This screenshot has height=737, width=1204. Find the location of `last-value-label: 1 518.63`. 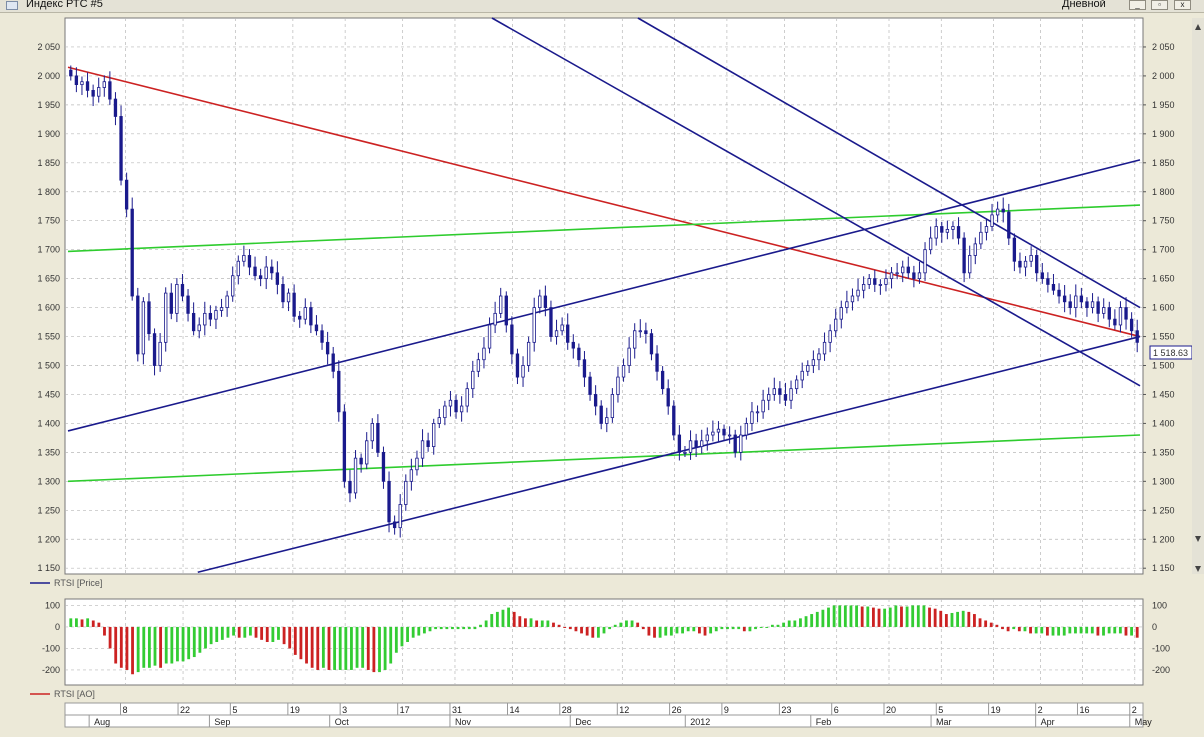

last-value-label: 1 518.63 is located at coordinates (1170, 353).